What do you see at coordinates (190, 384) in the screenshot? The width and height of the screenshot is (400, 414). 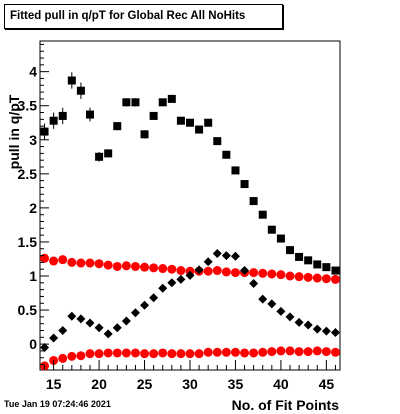 I see `x-tick-label: 30` at bounding box center [190, 384].